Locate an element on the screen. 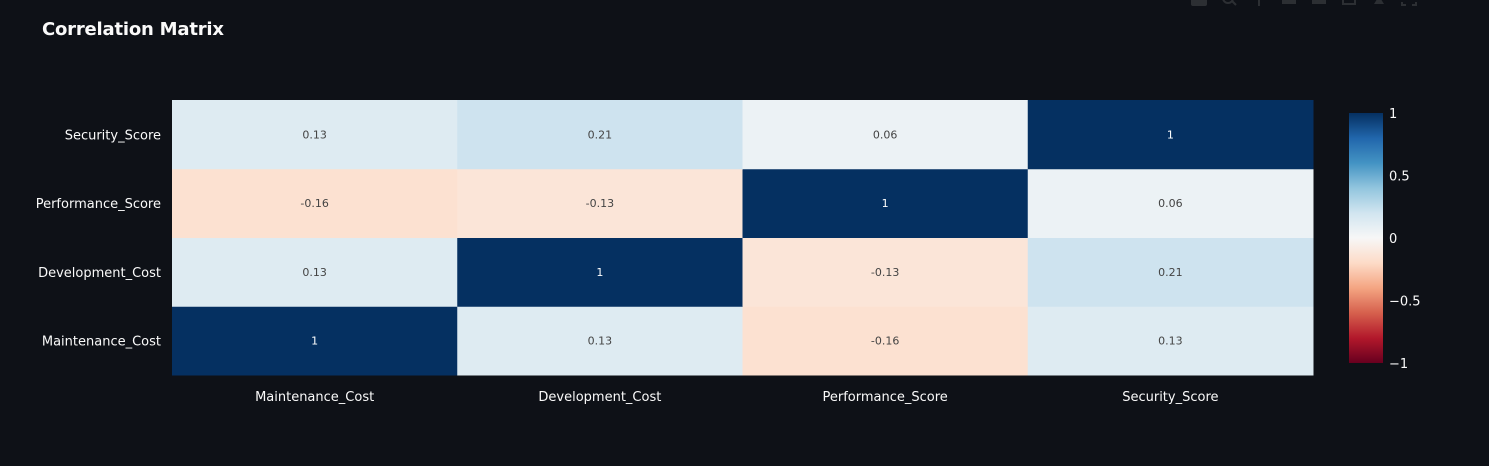 The height and width of the screenshot is (466, 1489). colorbar: 1 0.5 0 −0.5 −1 is located at coordinates (1385, 239).